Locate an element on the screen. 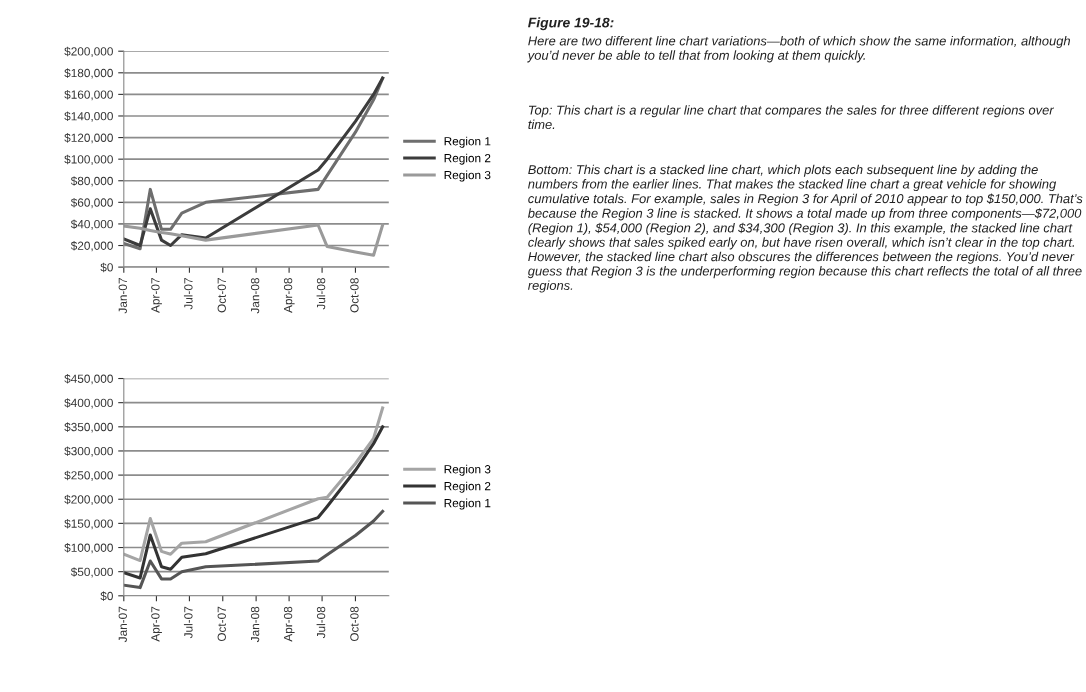 This screenshot has height=692, width=1086. text: Here are two different line chart variations—both of which show the same information, although you’d never be able to tell that from looking at them quickly. is located at coordinates (798, 49).